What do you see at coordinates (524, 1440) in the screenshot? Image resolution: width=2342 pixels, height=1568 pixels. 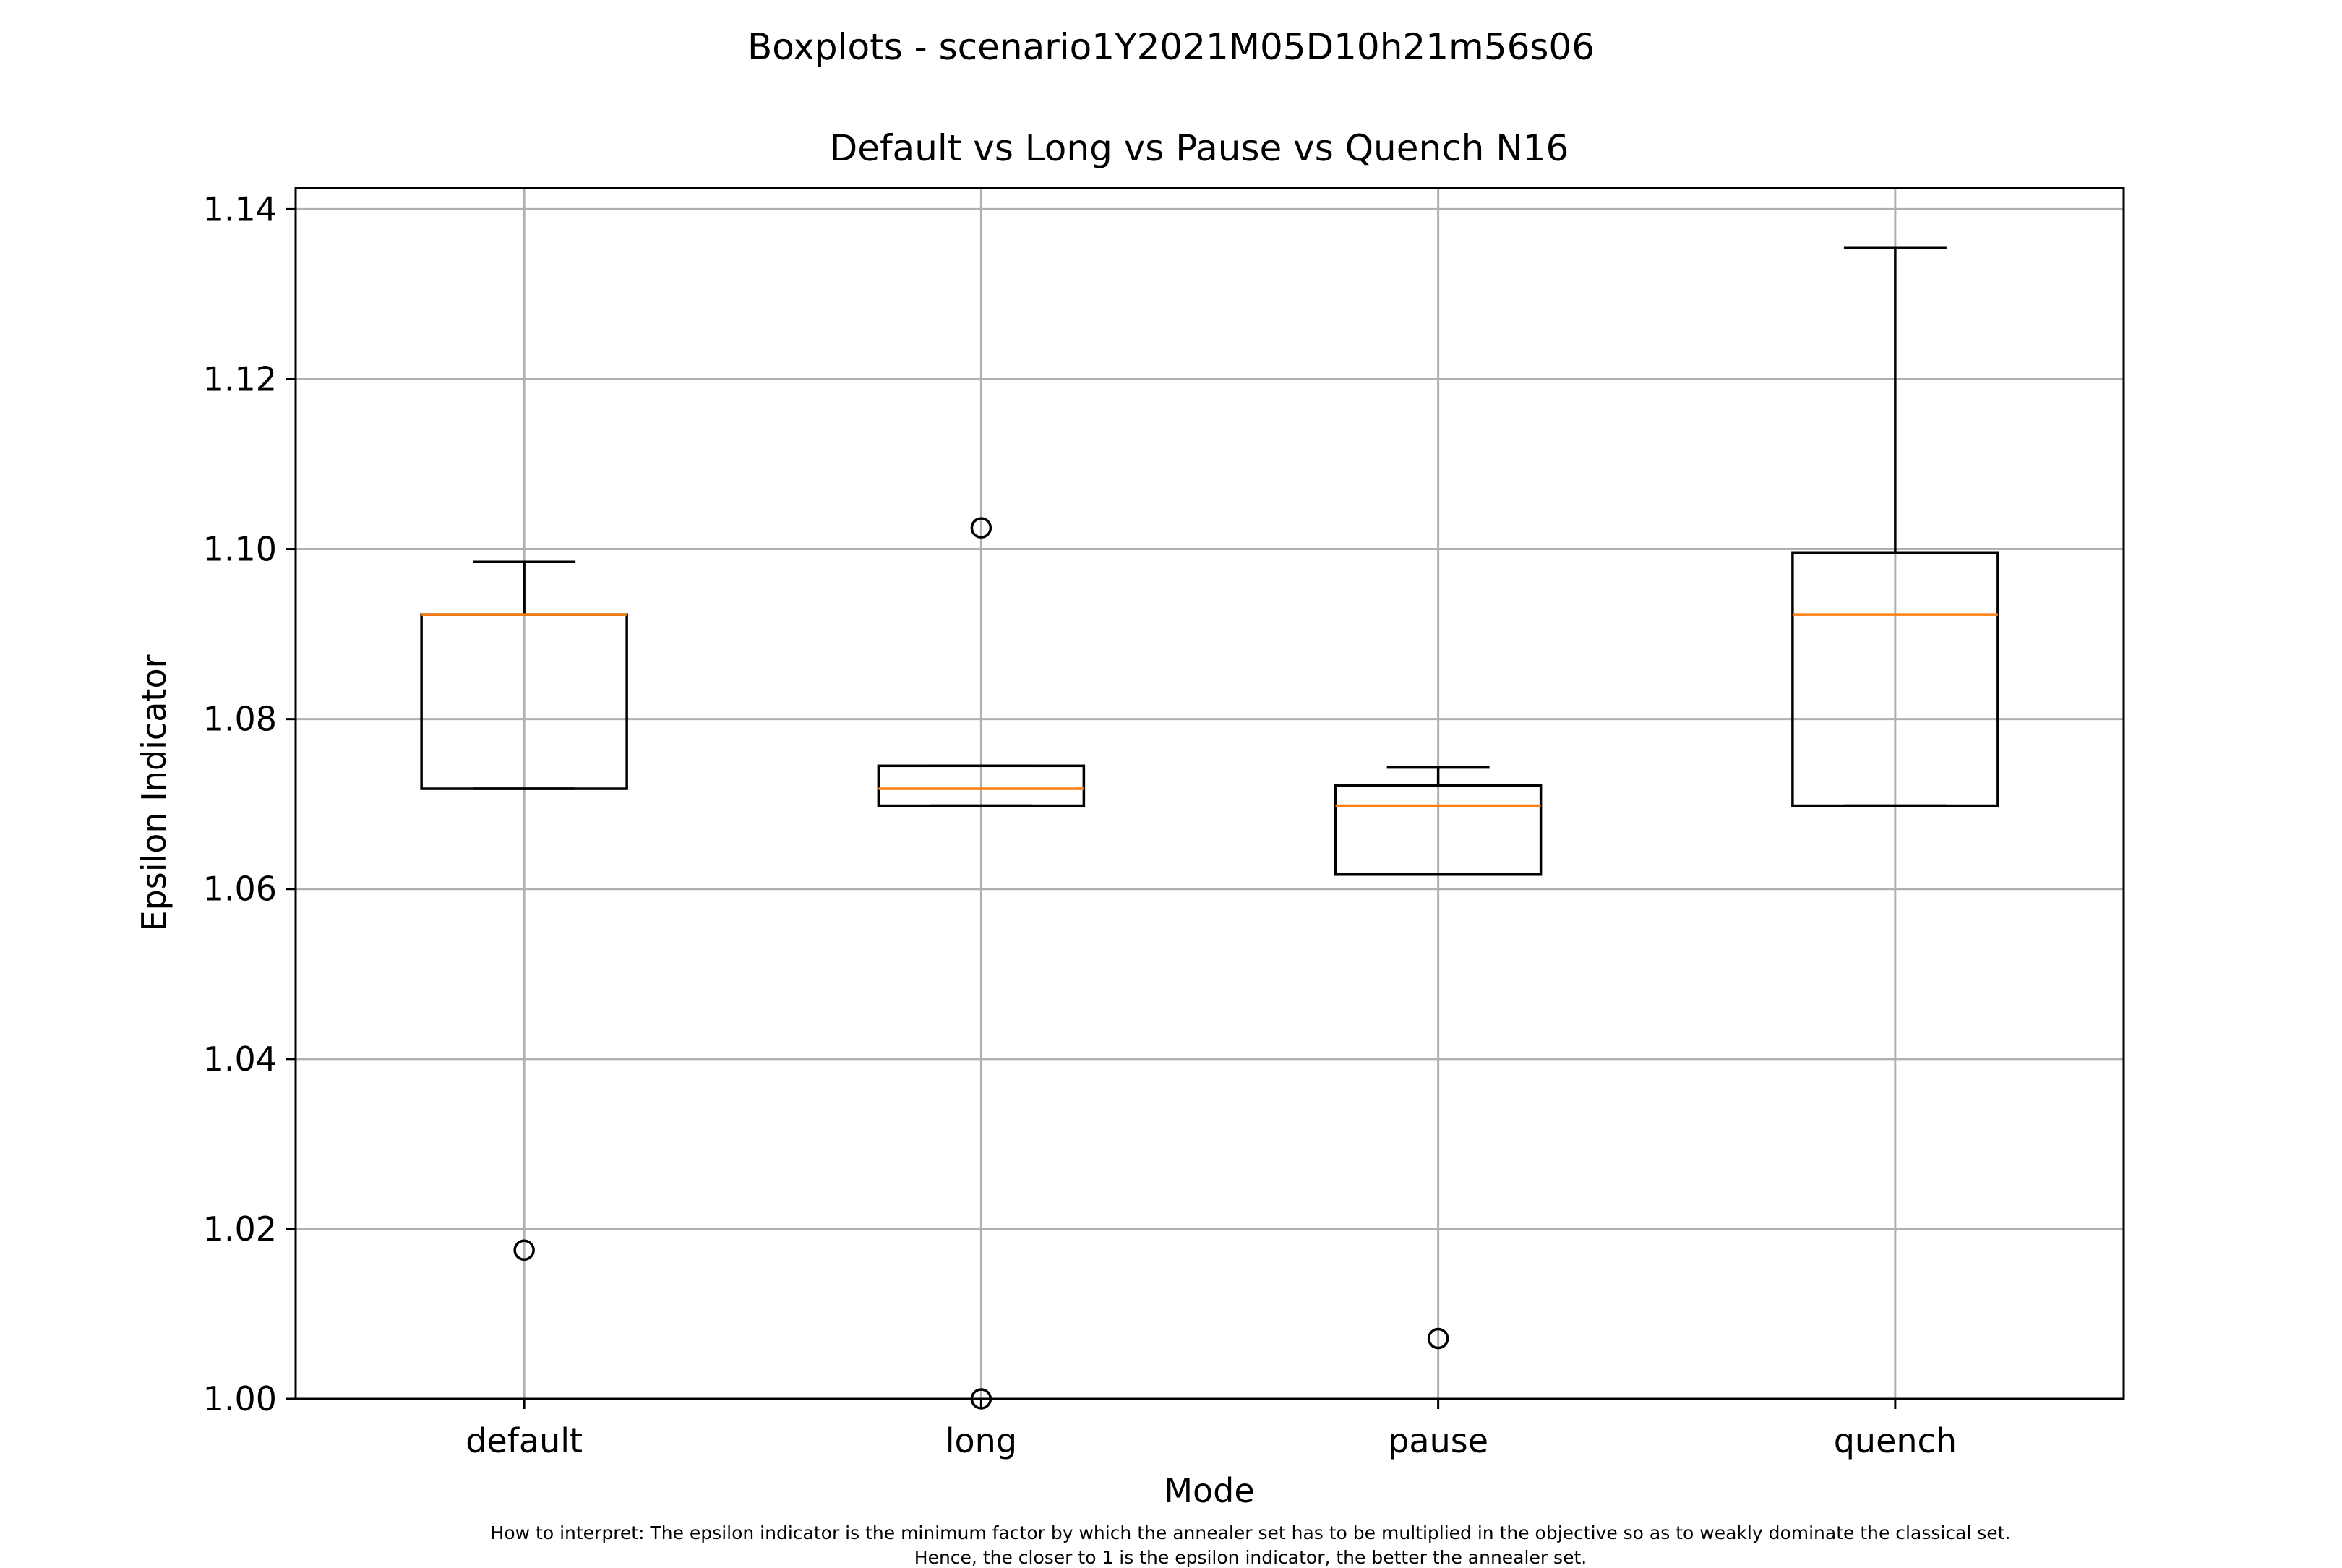 I see `x-tick-label: default` at bounding box center [524, 1440].